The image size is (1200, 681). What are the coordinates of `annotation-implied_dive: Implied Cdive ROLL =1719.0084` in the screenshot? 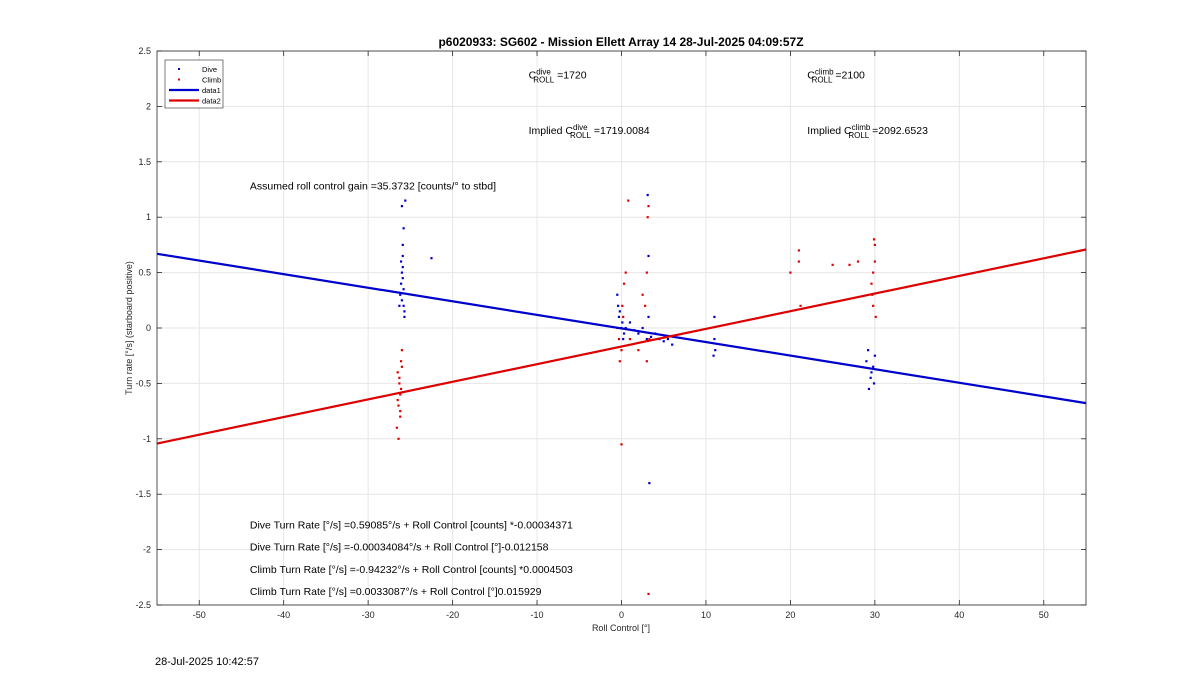 It's located at (589, 131).